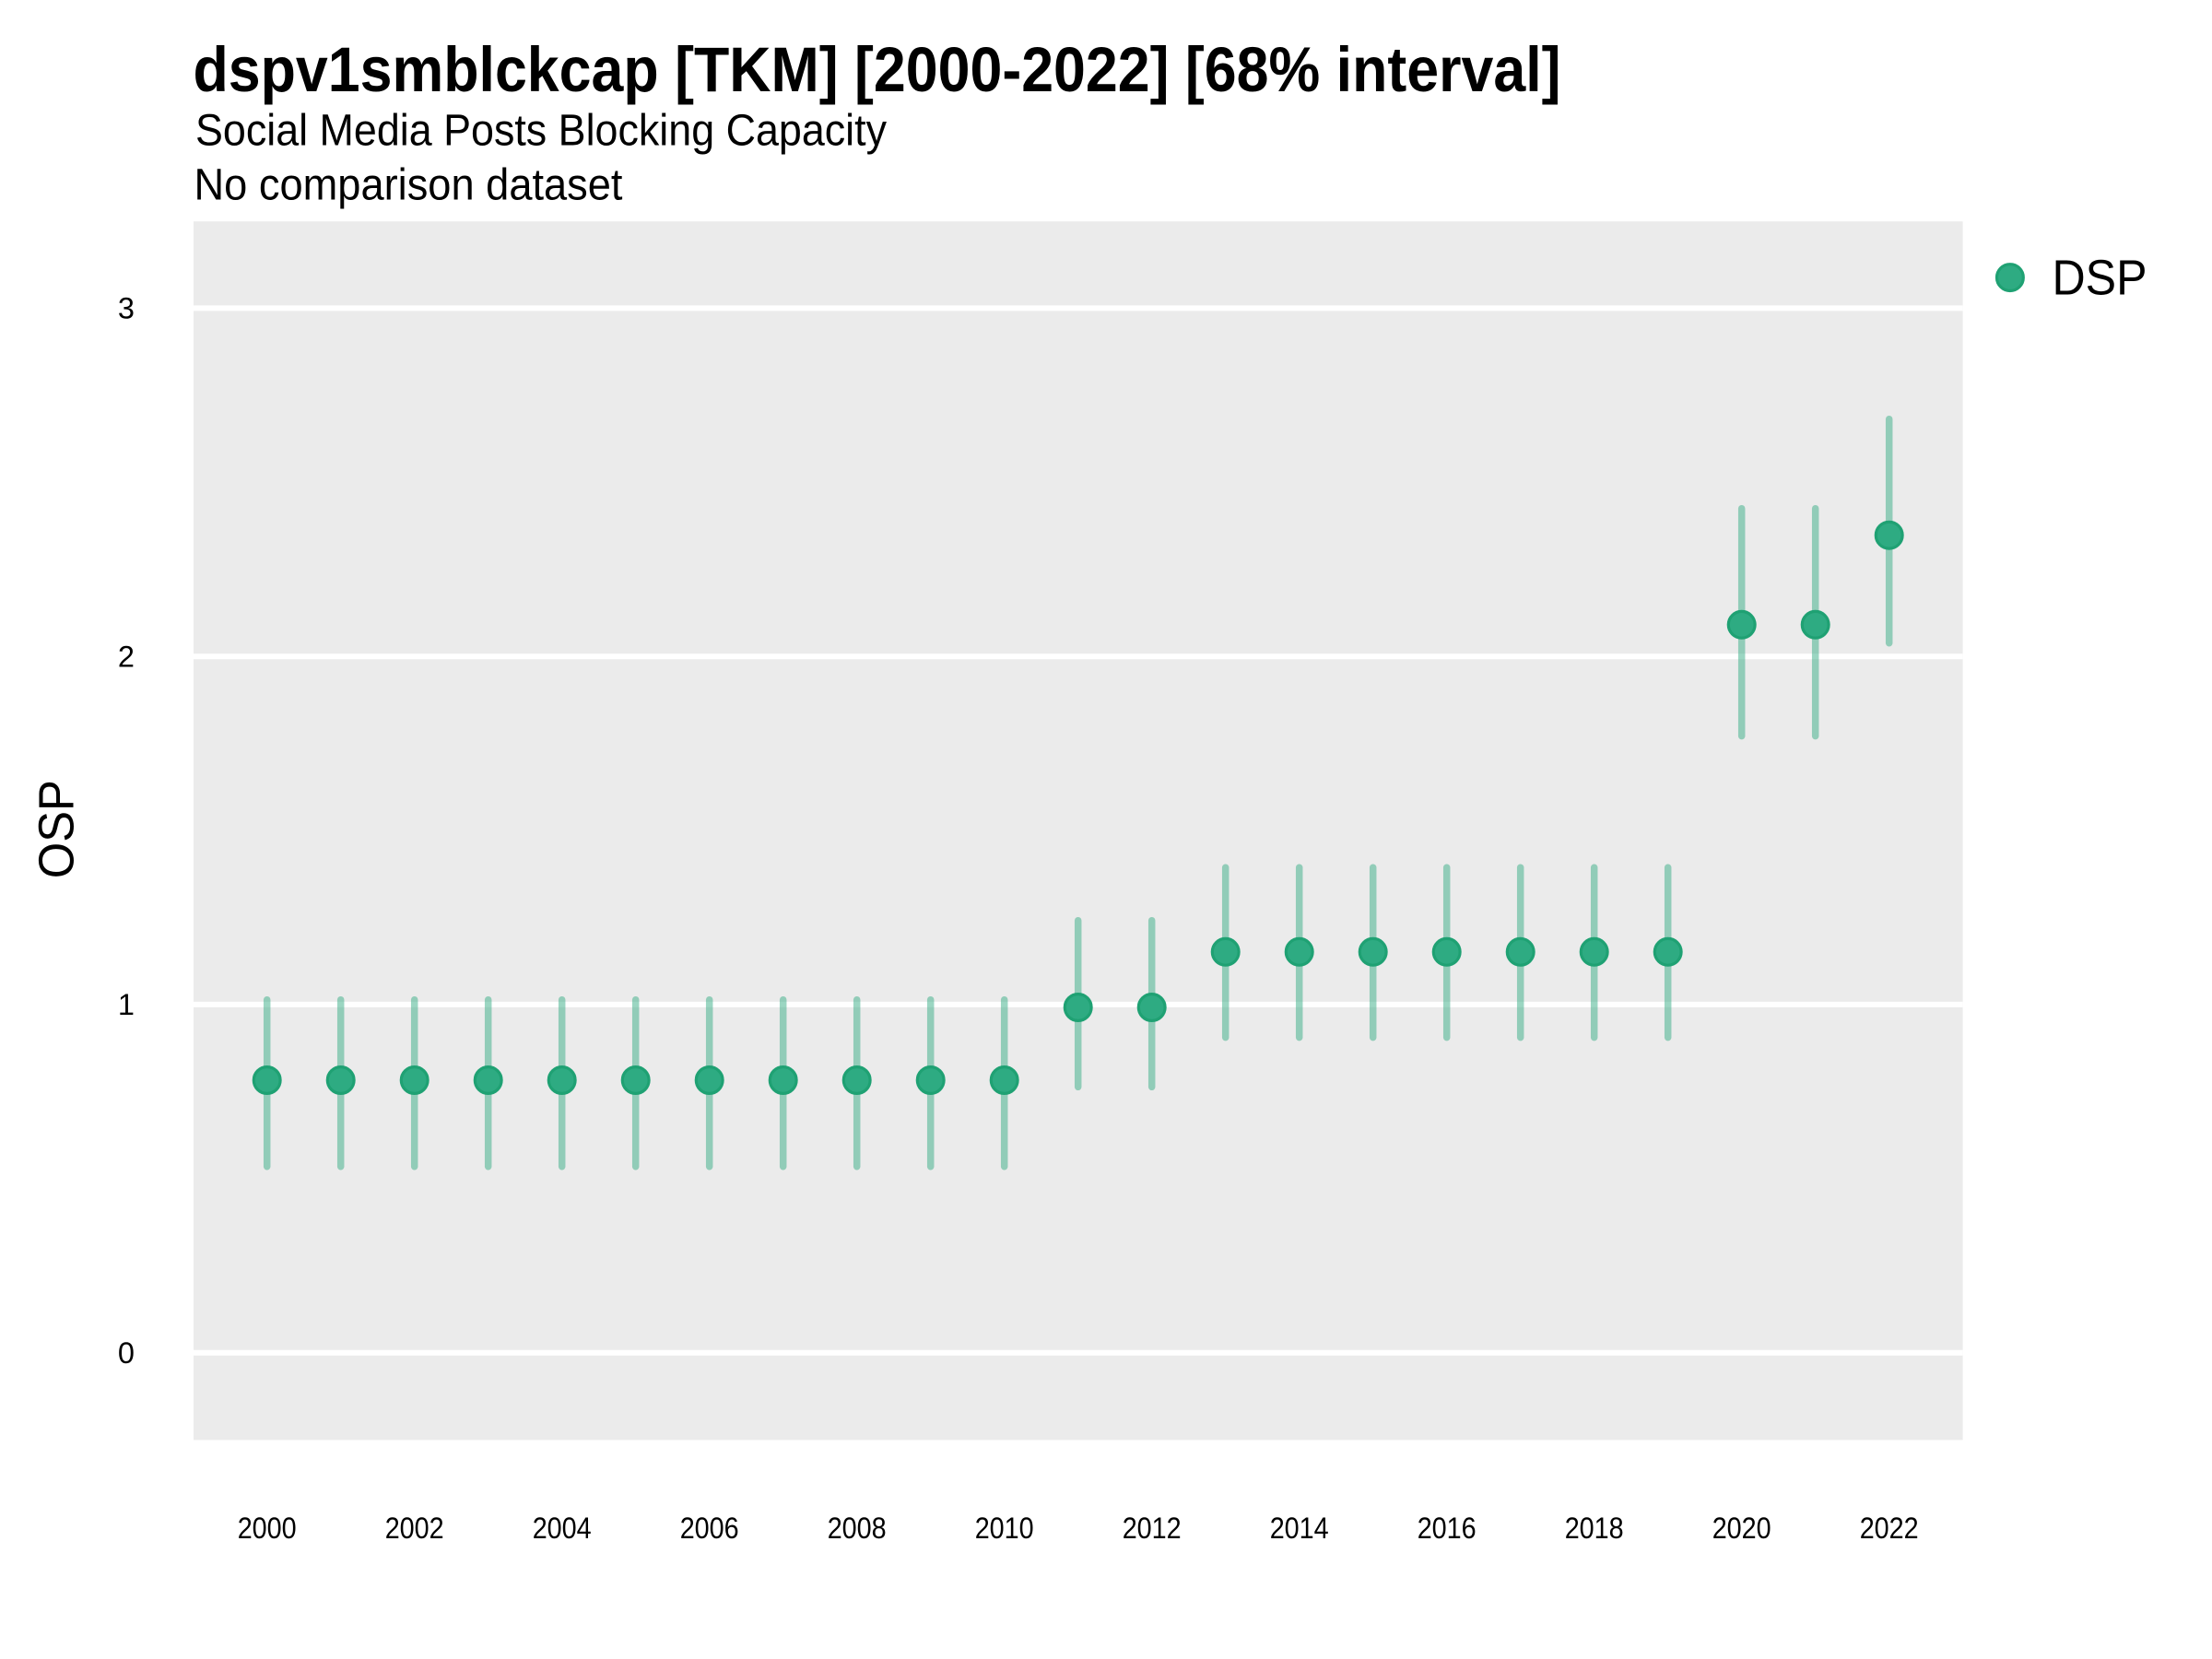 The width and height of the screenshot is (2212, 1659). What do you see at coordinates (2100, 278) in the screenshot?
I see `svg-text: DSP` at bounding box center [2100, 278].